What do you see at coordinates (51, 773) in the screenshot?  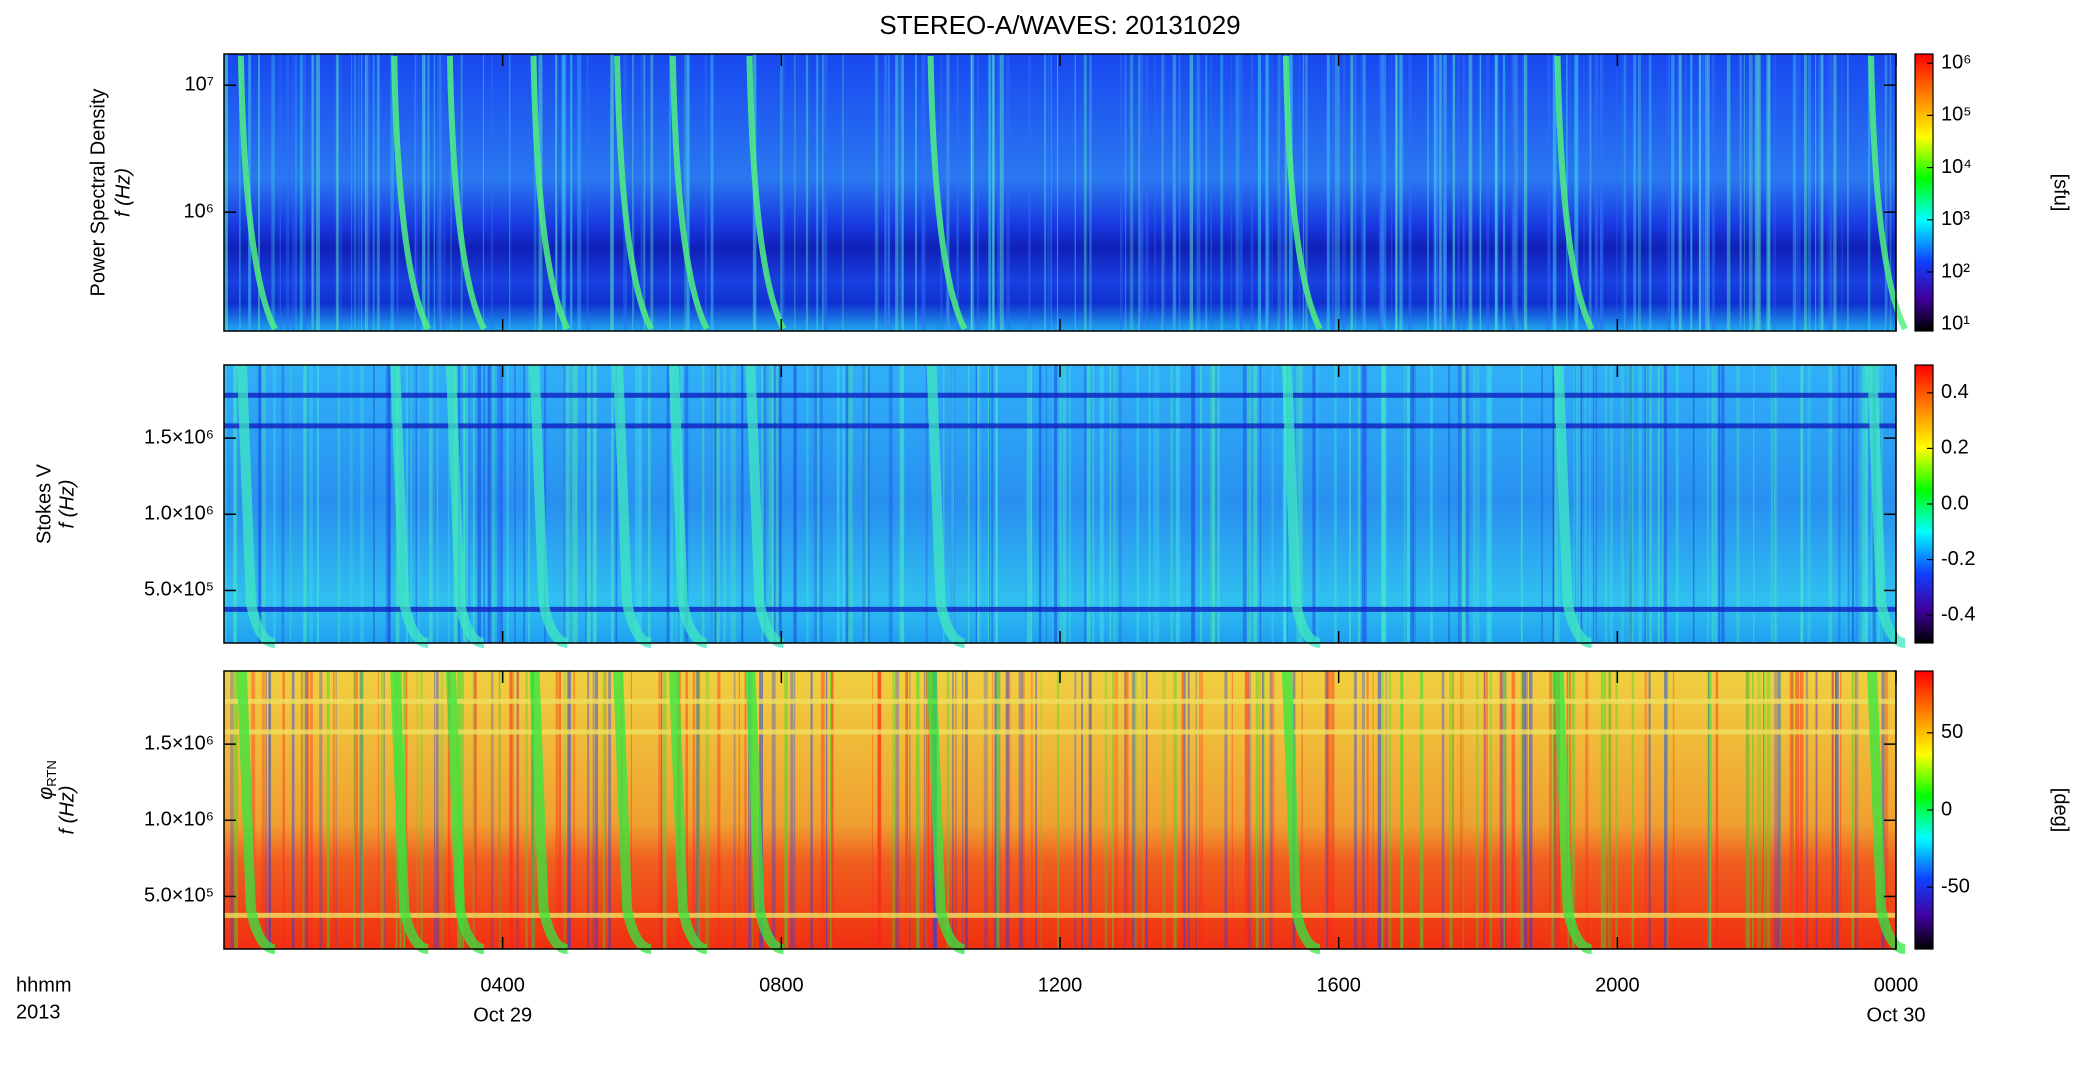 I see `y-quantity-subscript: RTN` at bounding box center [51, 773].